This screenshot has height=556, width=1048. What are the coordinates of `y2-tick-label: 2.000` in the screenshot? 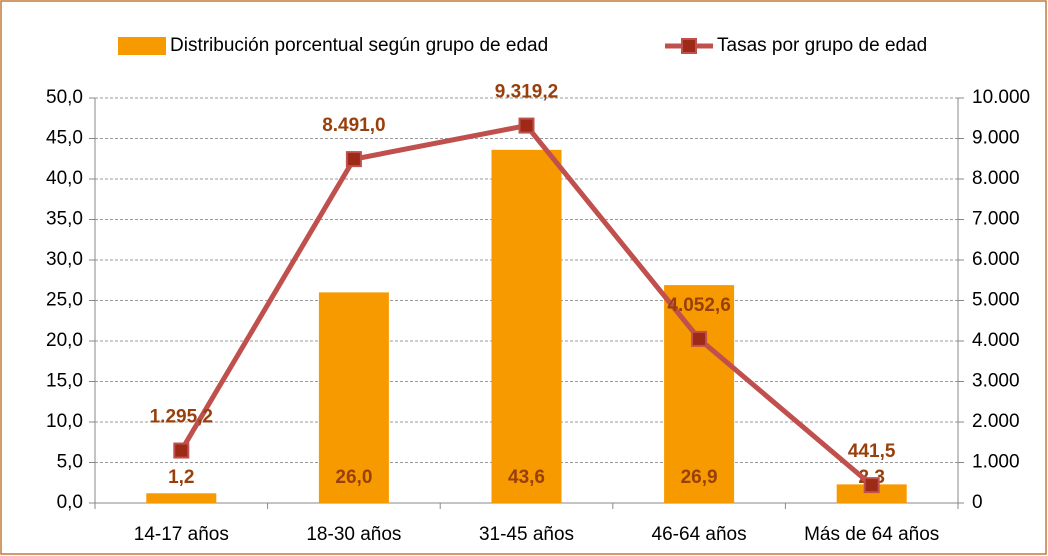 It's located at (996, 421).